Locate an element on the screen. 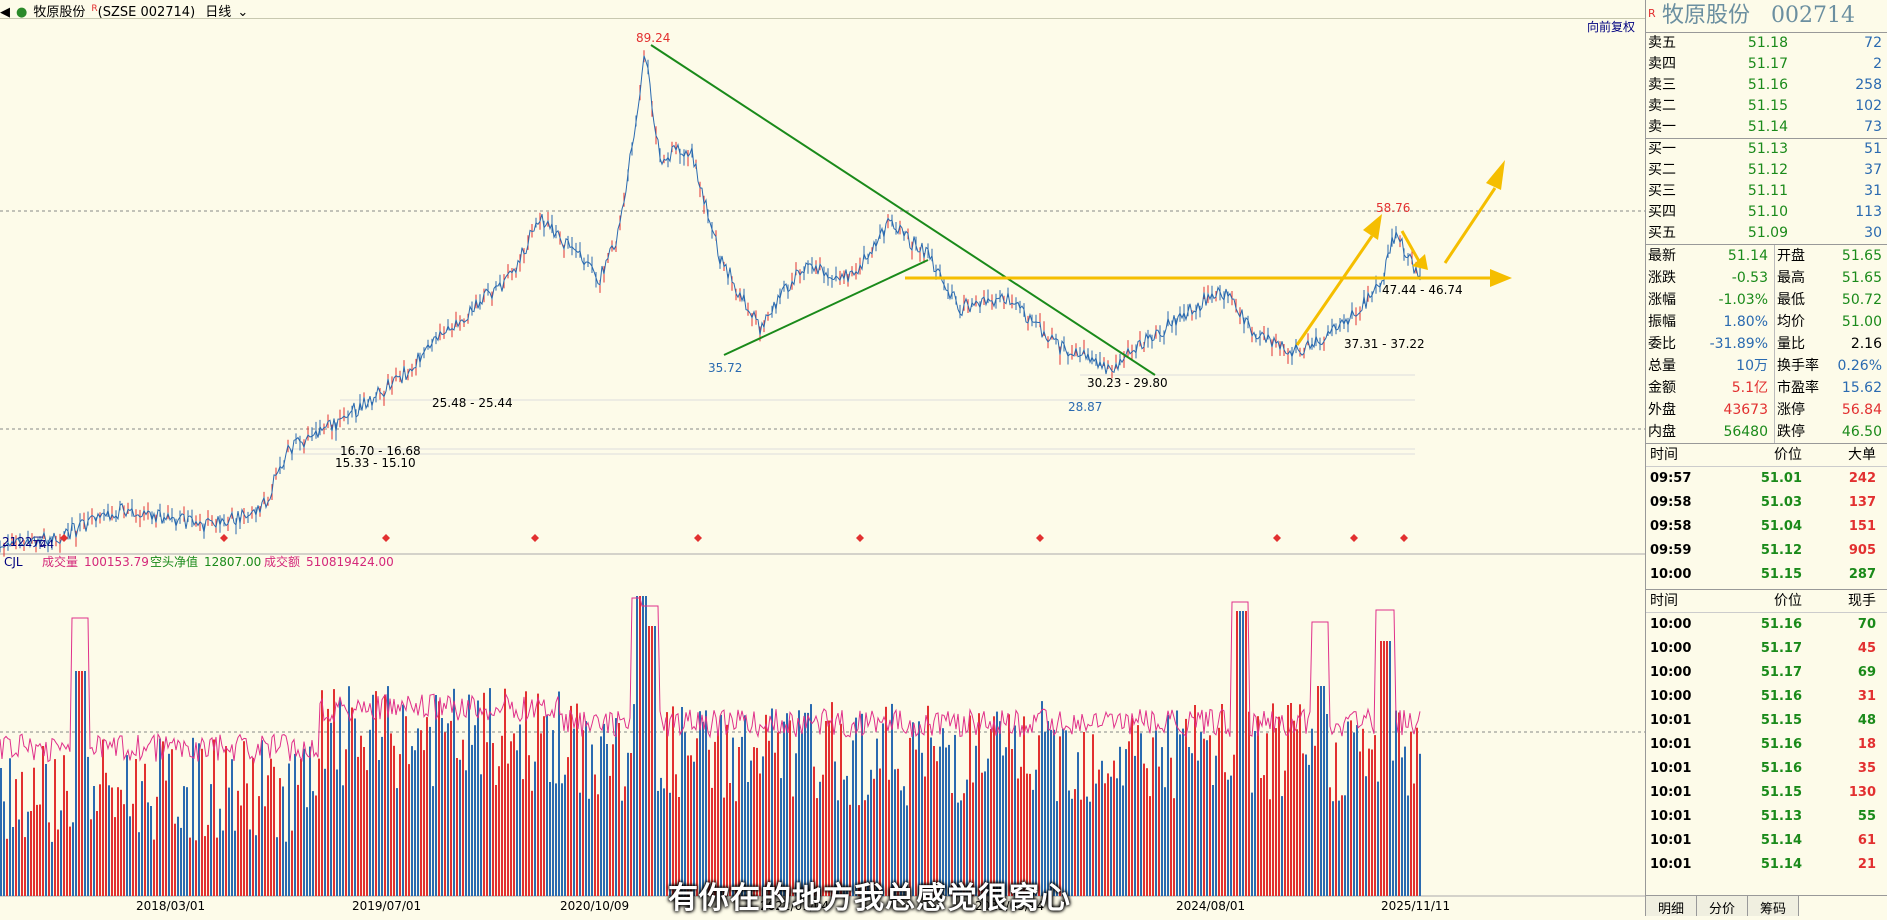 This screenshot has width=1887, height=920. stat-value: -0.53 is located at coordinates (1749, 278).